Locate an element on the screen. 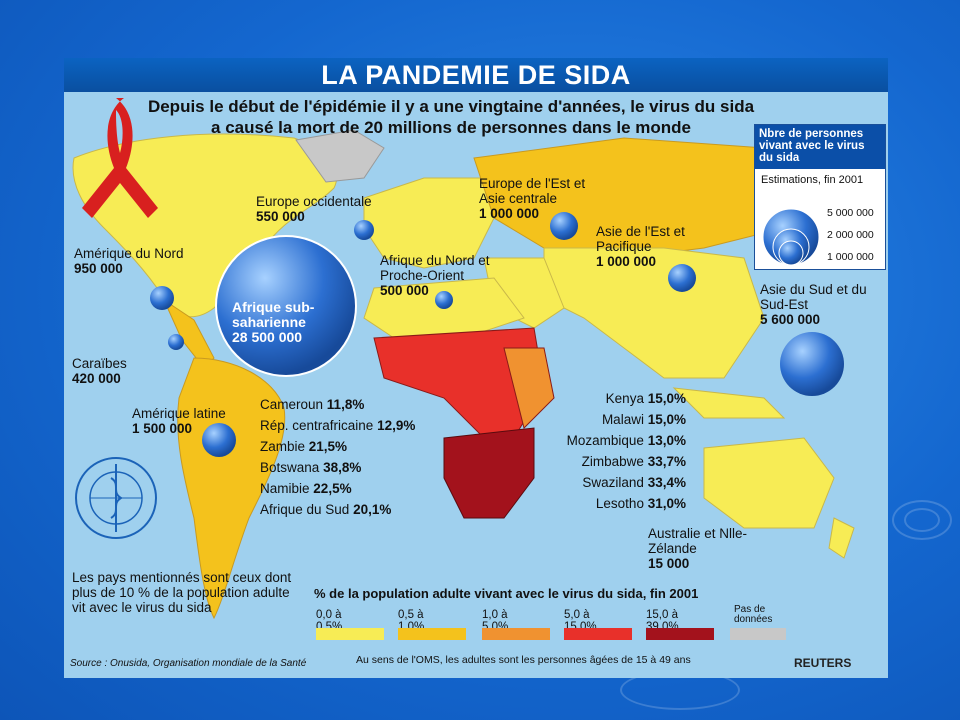 The width and height of the screenshot is (960, 720). label-western-europe: Europe occidentale 550 000 is located at coordinates (314, 209).